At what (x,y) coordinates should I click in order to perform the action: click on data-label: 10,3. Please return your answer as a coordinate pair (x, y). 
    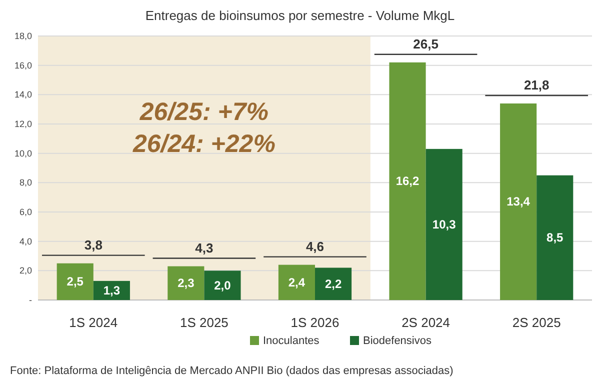
    Looking at the image, I should click on (444, 224).